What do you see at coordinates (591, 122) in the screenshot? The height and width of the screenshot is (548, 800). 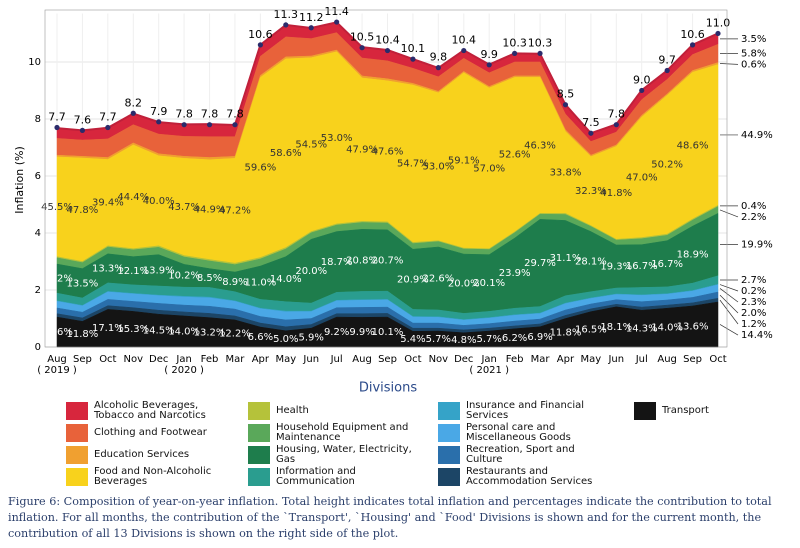 I see `total-label: 7.5` at bounding box center [591, 122].